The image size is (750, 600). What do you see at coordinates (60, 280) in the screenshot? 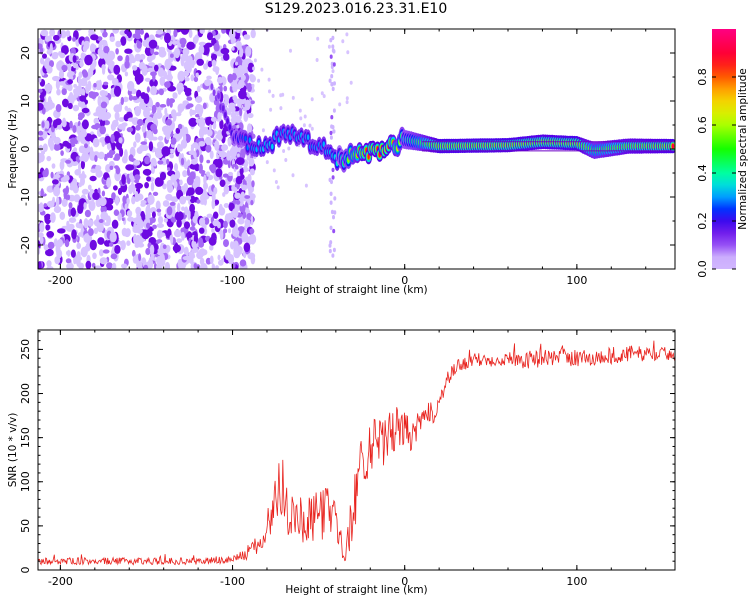
I see `x-tick-label: -200` at bounding box center [60, 280].